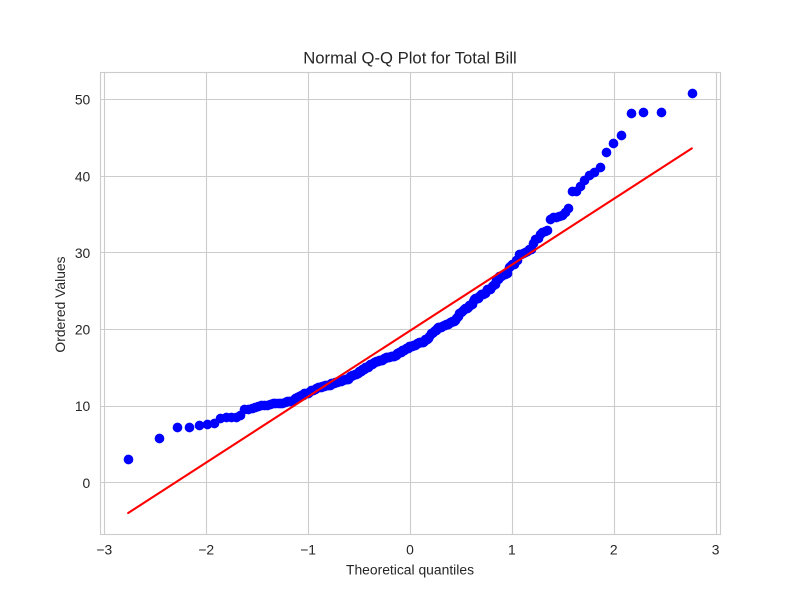 The height and width of the screenshot is (600, 800). What do you see at coordinates (60, 304) in the screenshot?
I see `svg-text: Ordered Values` at bounding box center [60, 304].